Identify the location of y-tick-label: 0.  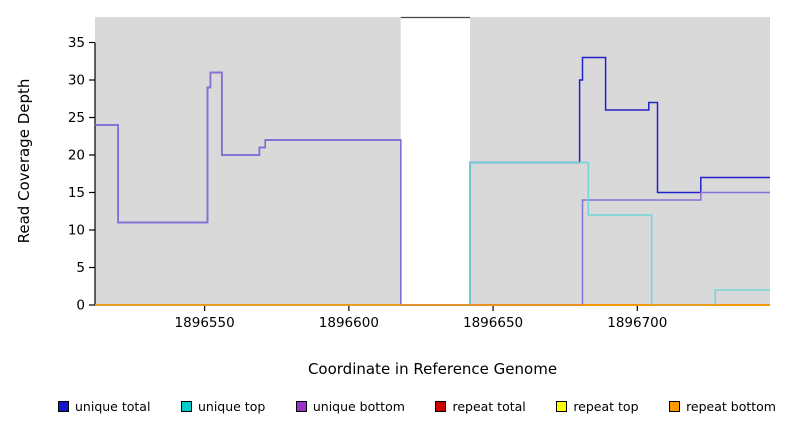
(80, 306).